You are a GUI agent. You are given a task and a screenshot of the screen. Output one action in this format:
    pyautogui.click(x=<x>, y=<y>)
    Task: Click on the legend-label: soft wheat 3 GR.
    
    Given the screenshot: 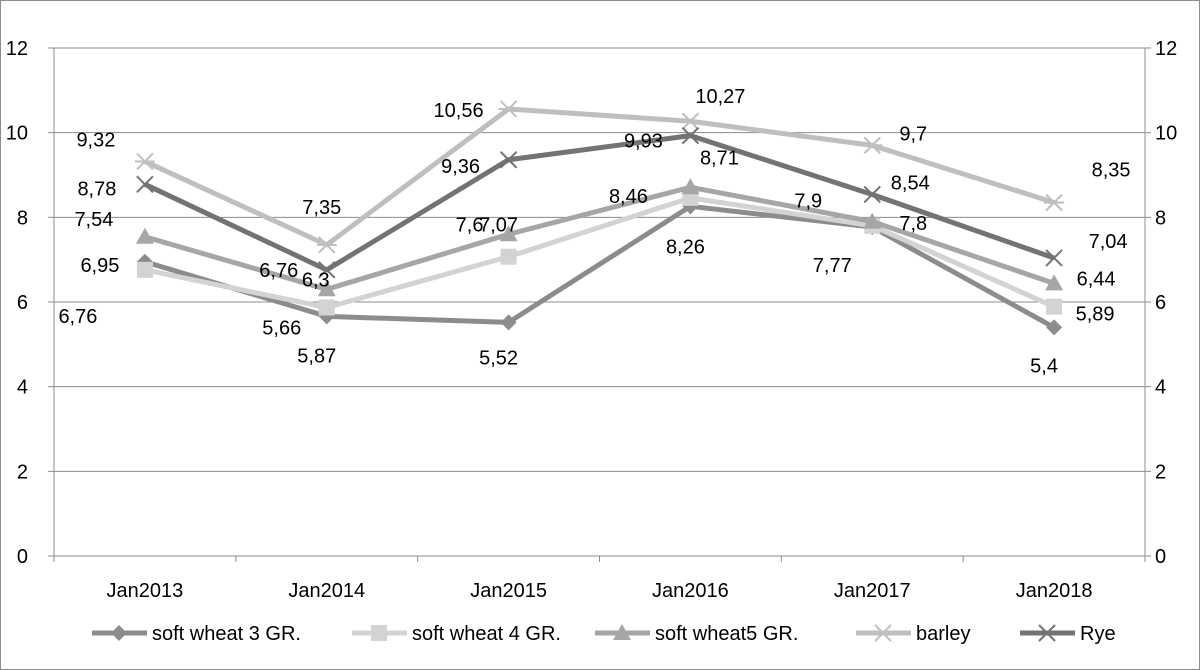 What is the action you would take?
    pyautogui.click(x=226, y=634)
    